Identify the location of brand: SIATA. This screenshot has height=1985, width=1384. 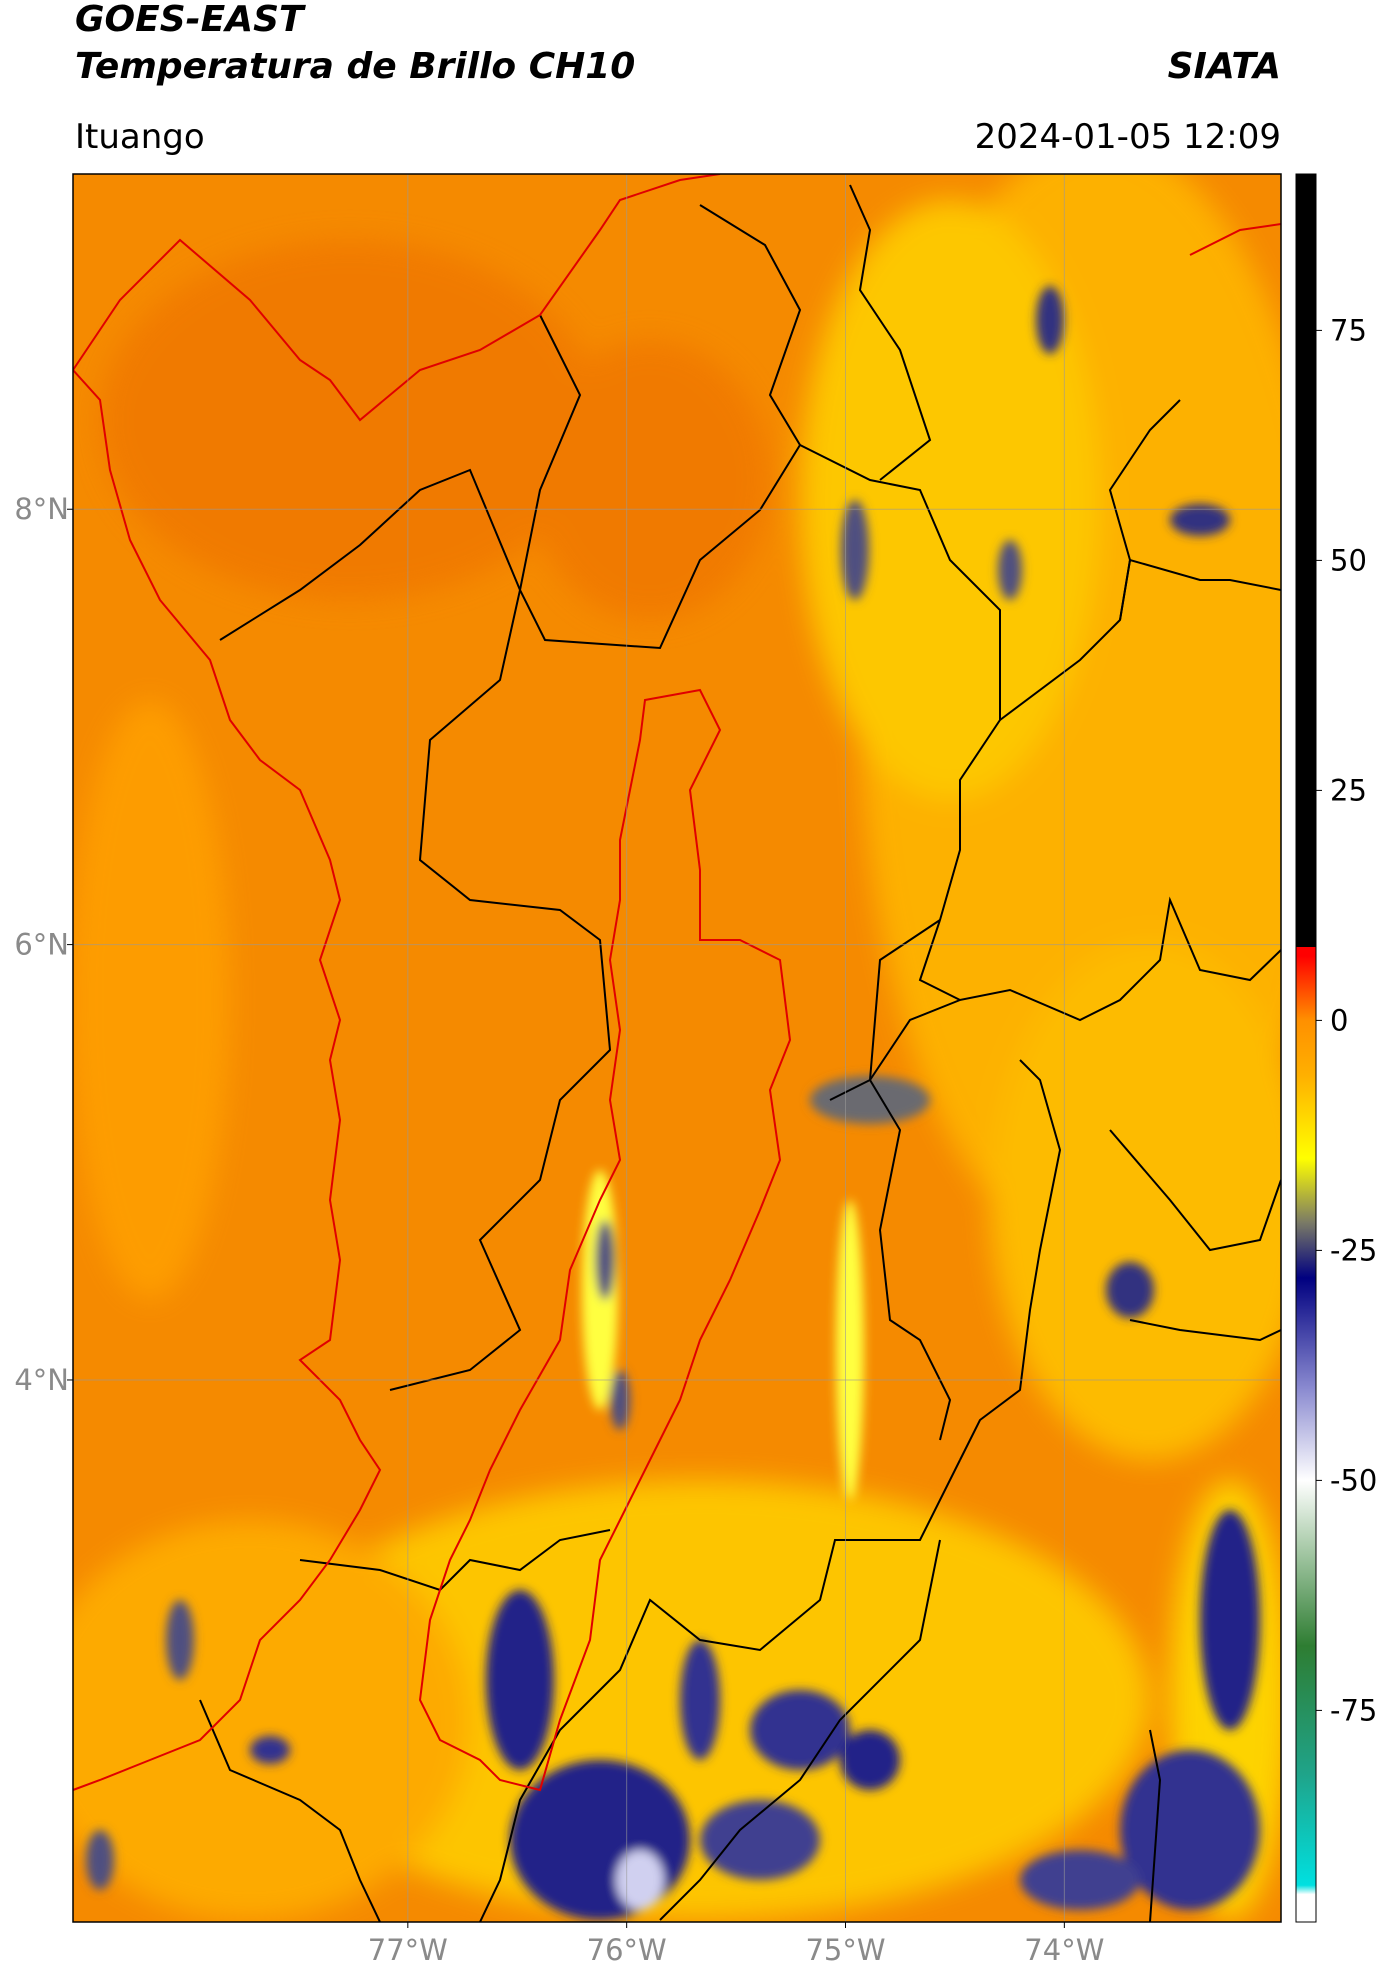
(1224, 66).